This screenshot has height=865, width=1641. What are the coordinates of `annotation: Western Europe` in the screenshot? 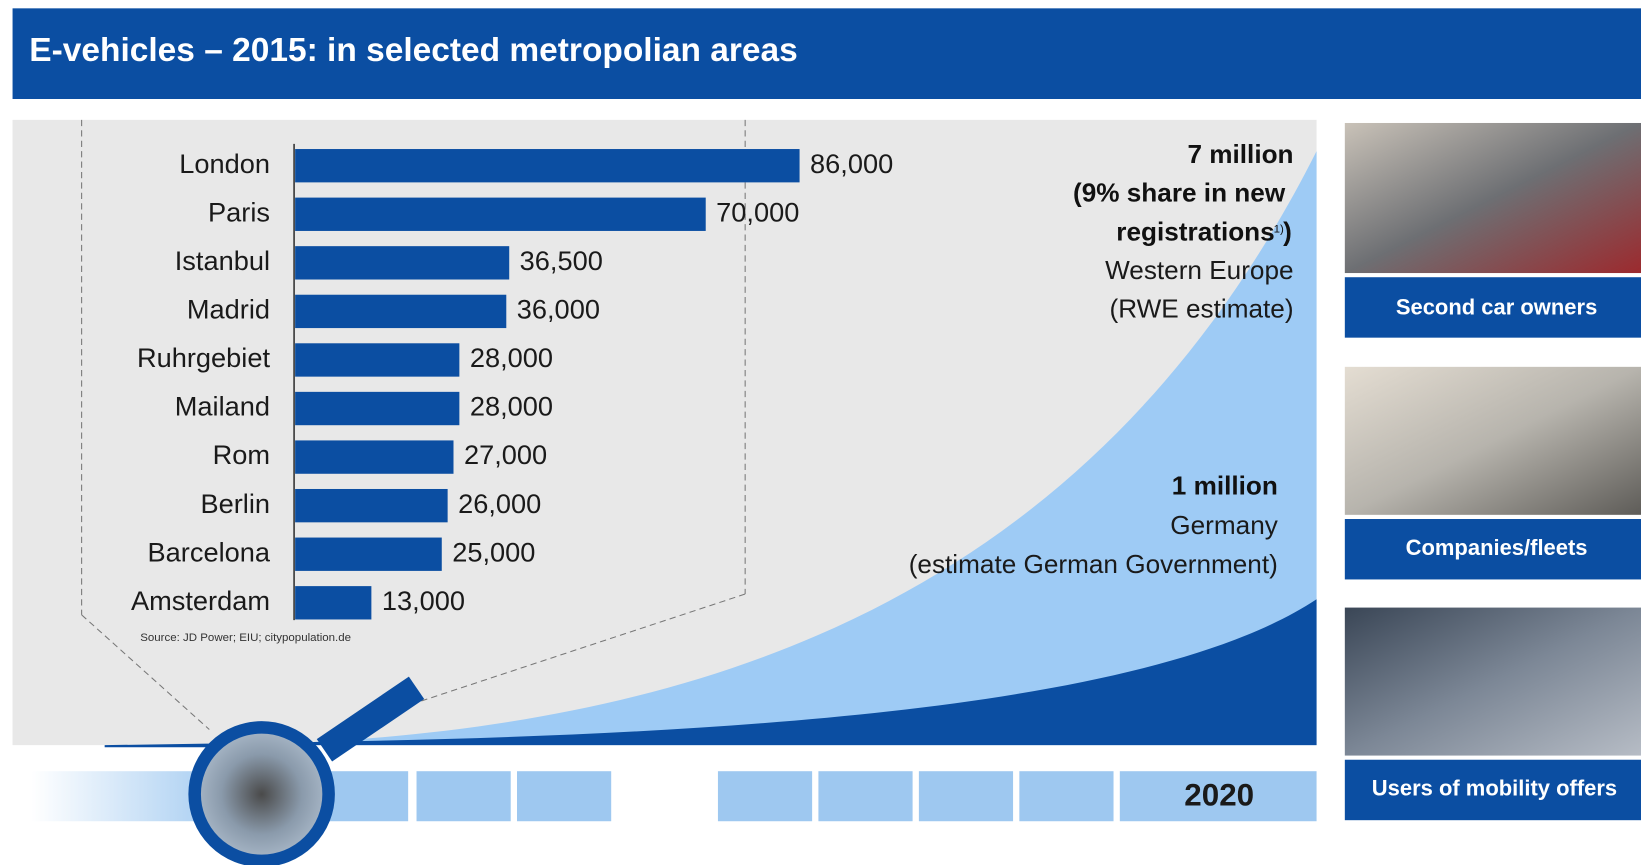 It's located at (1199, 270).